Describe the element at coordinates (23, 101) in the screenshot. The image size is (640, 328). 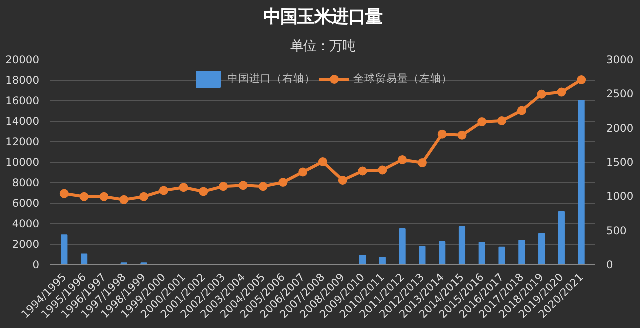
I see `y-tick-label: 16000` at that location.